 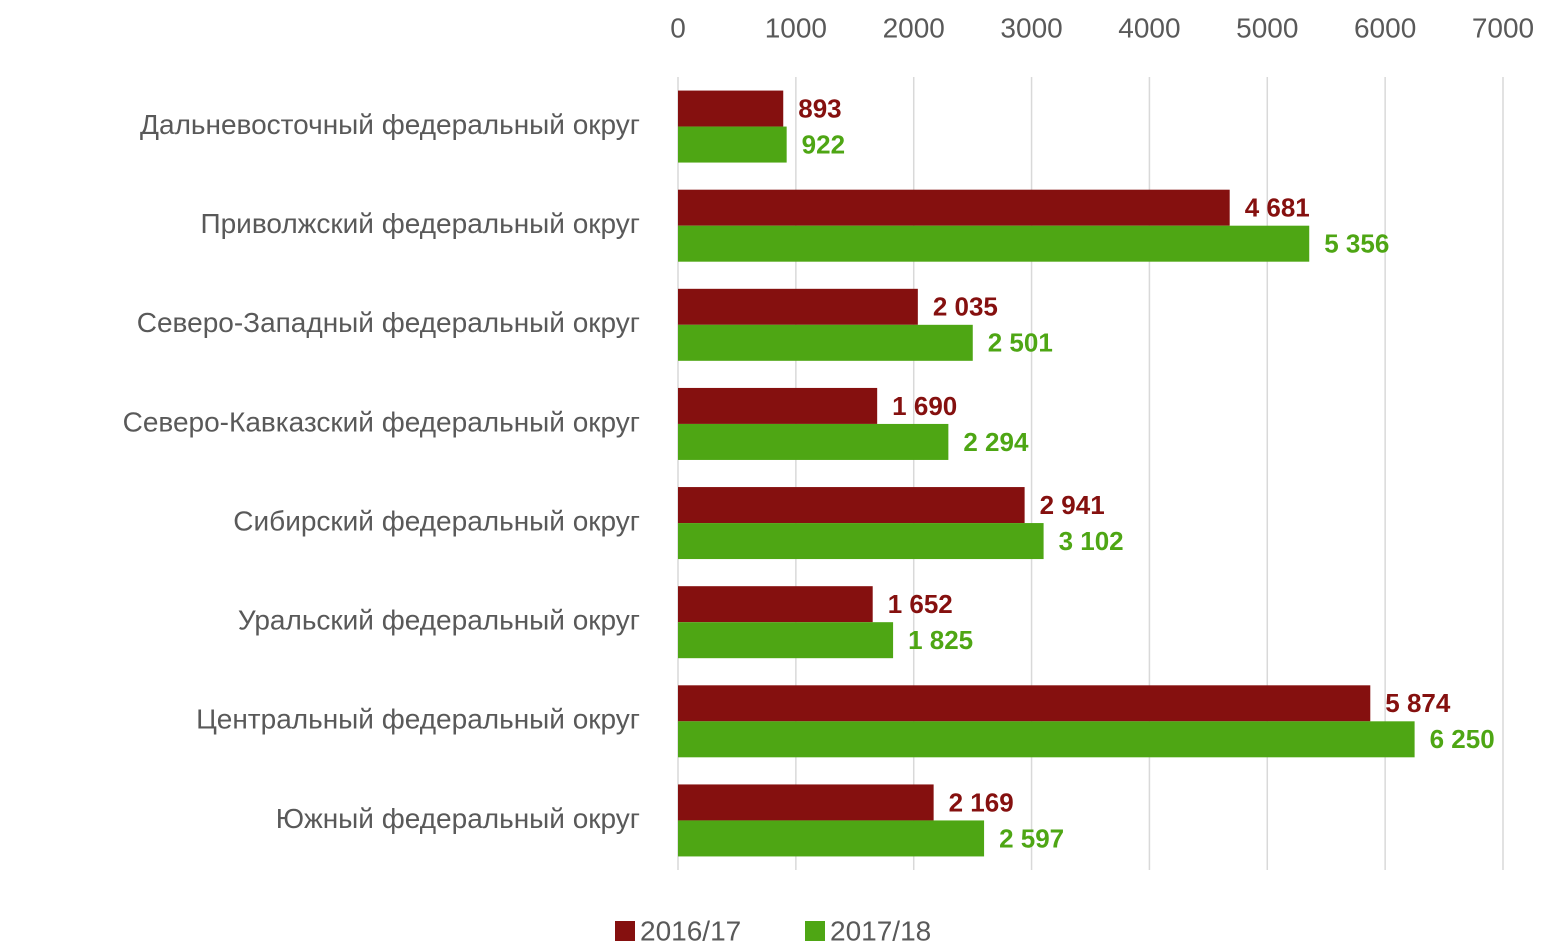 I want to click on value-label: 1 652, so click(x=920, y=604).